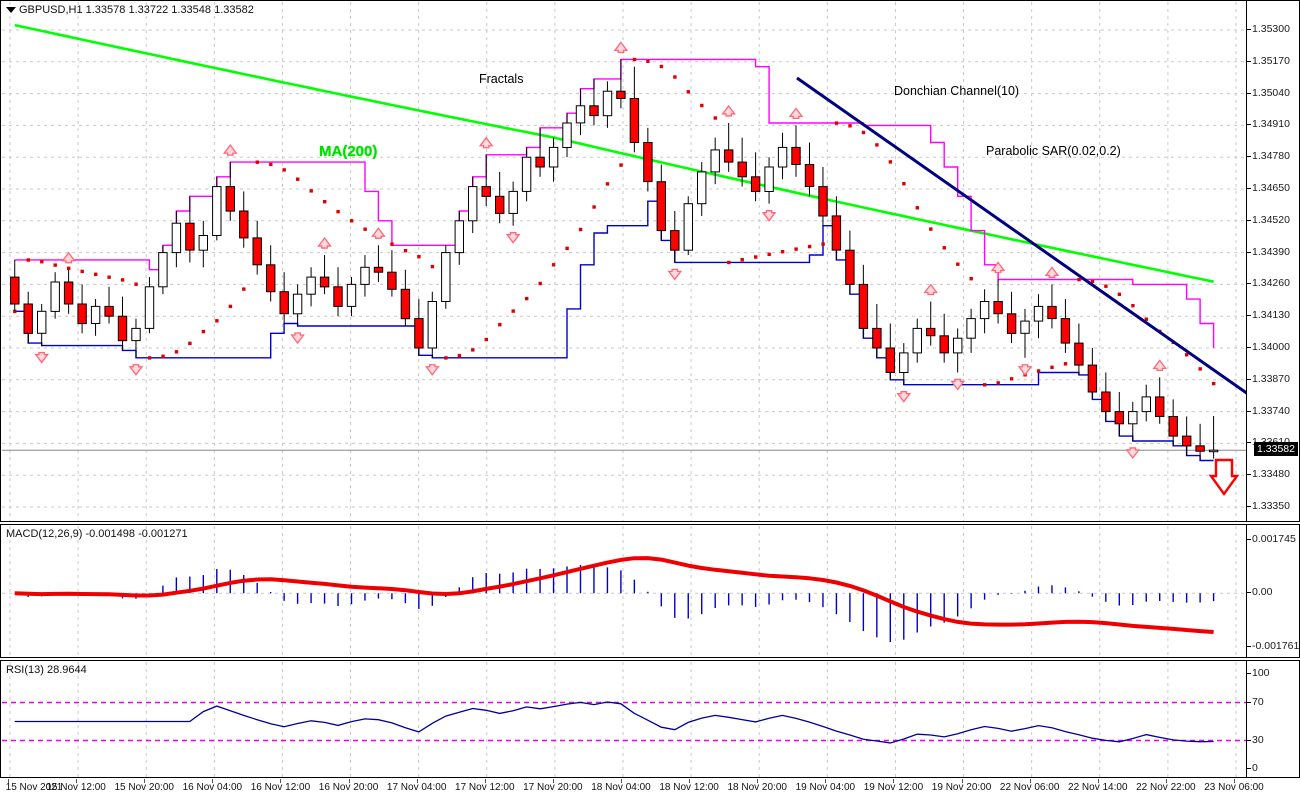 The height and width of the screenshot is (798, 1300). Describe the element at coordinates (1166, 787) in the screenshot. I see `time-axis-label: 22 Nov 22:00` at that location.